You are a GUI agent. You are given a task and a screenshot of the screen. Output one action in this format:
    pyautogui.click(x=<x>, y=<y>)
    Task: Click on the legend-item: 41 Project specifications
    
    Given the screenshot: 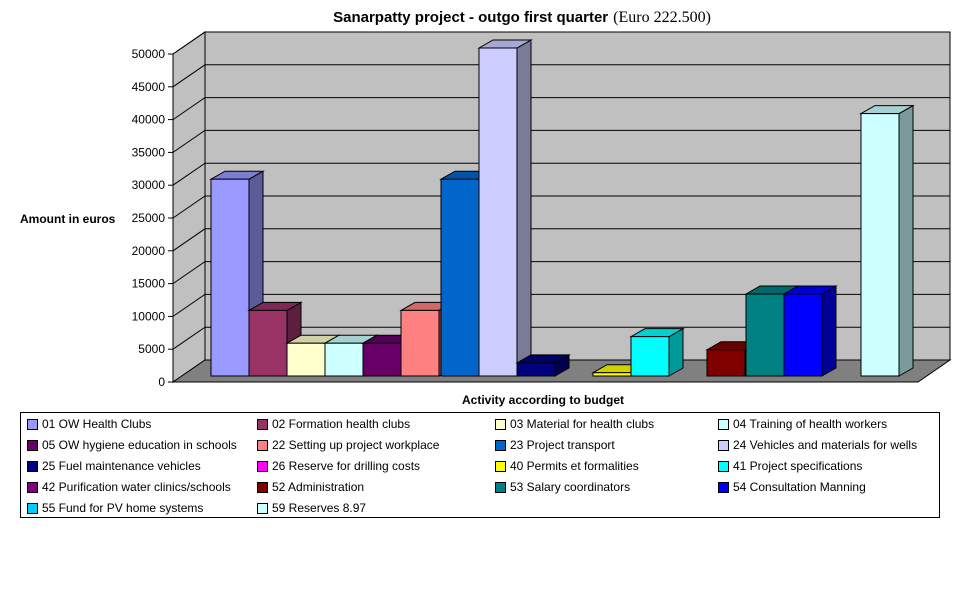 What is the action you would take?
    pyautogui.click(x=790, y=466)
    